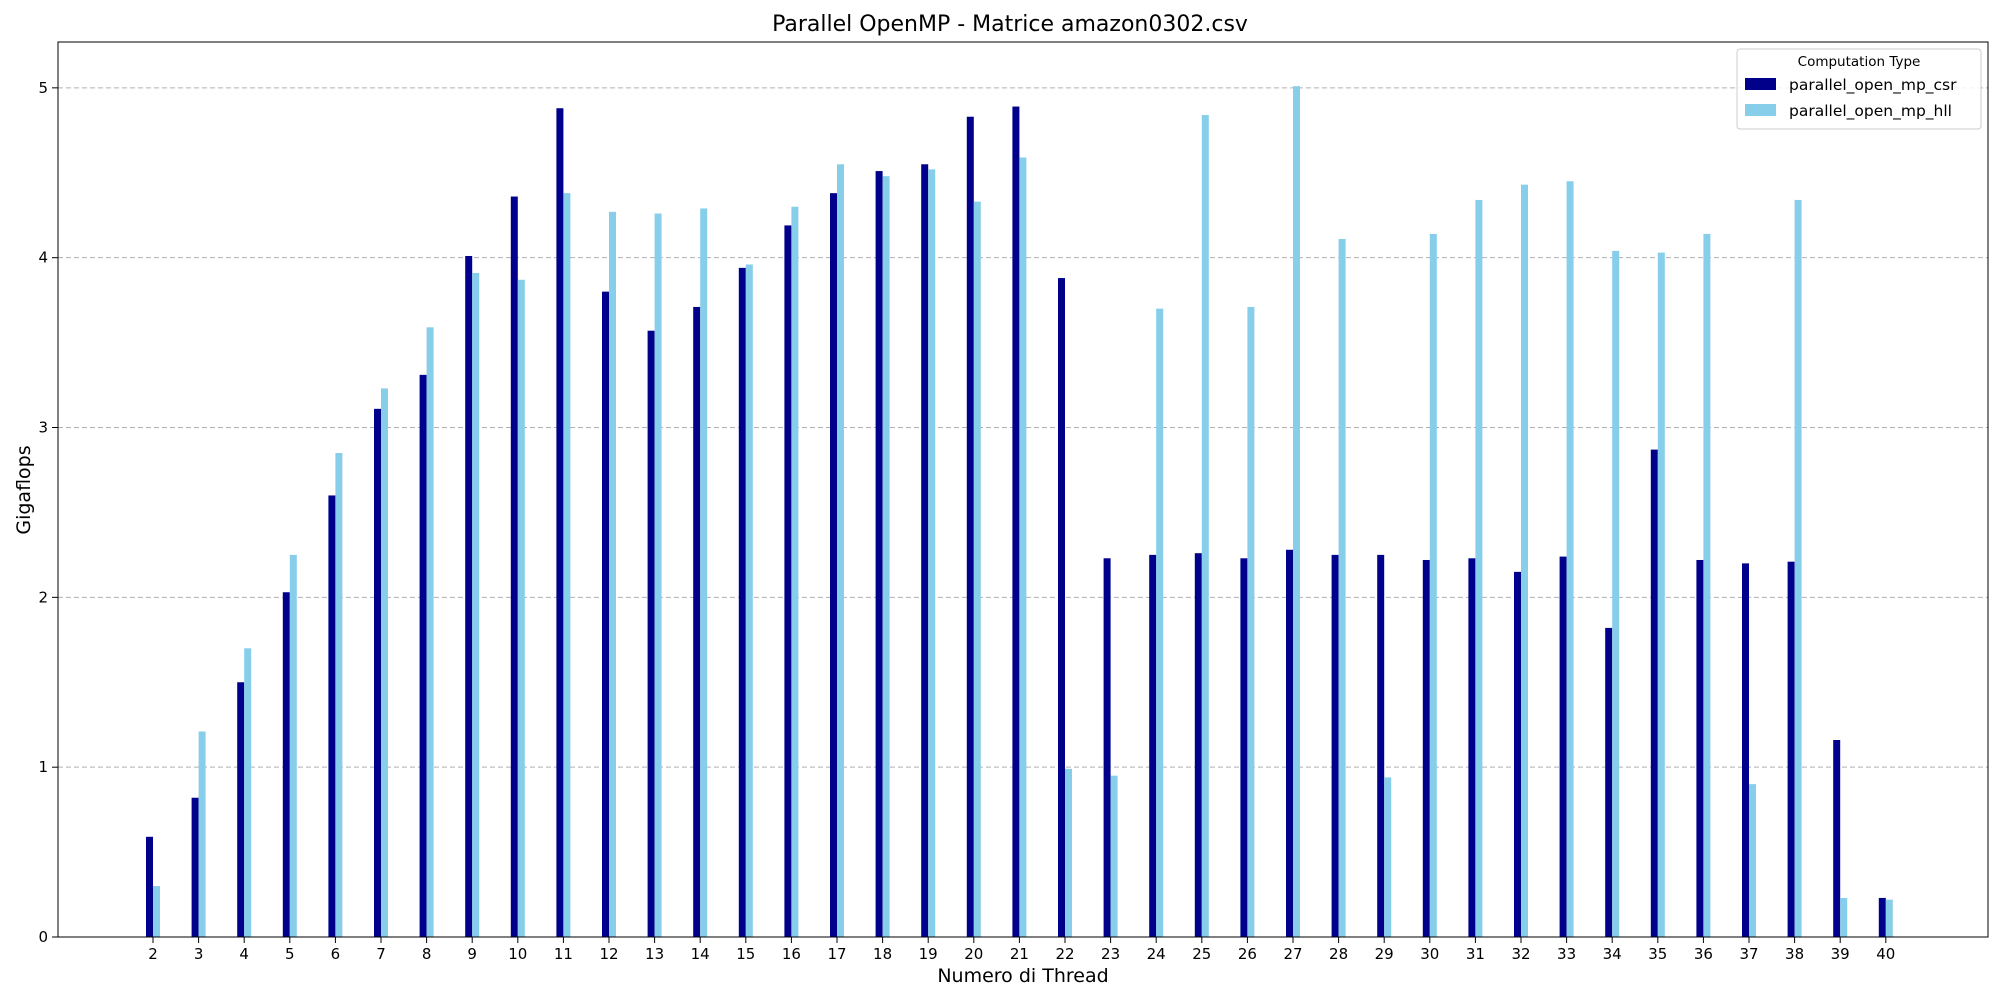 This screenshot has width=2000, height=1000. What do you see at coordinates (244, 954) in the screenshot?
I see `x-tick-label: 4` at bounding box center [244, 954].